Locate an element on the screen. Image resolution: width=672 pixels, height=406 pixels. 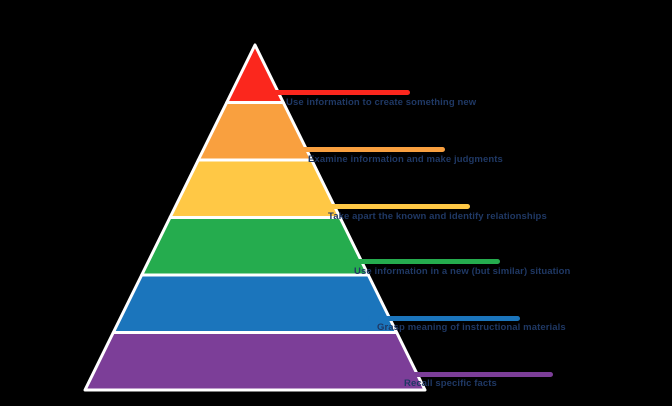
pyramid-level-5-shape is located at coordinates (255, 303).